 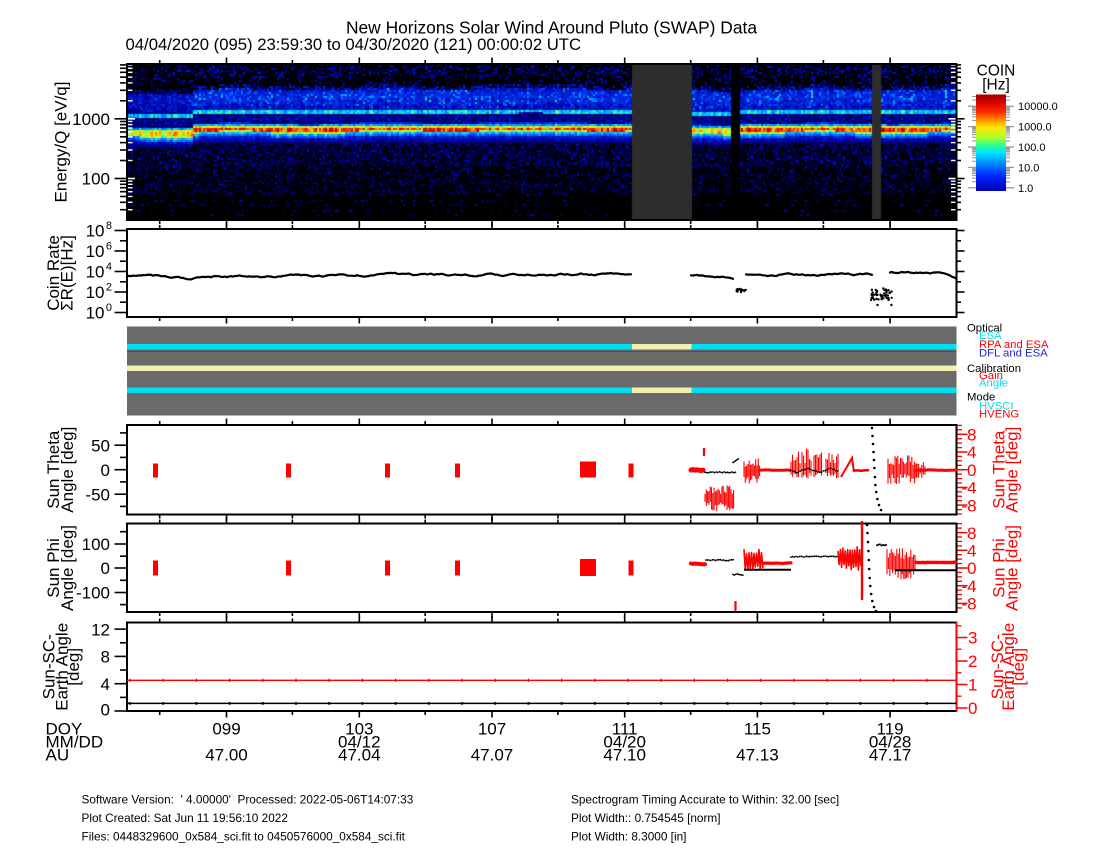 I want to click on svg-text: 107, so click(x=492, y=729).